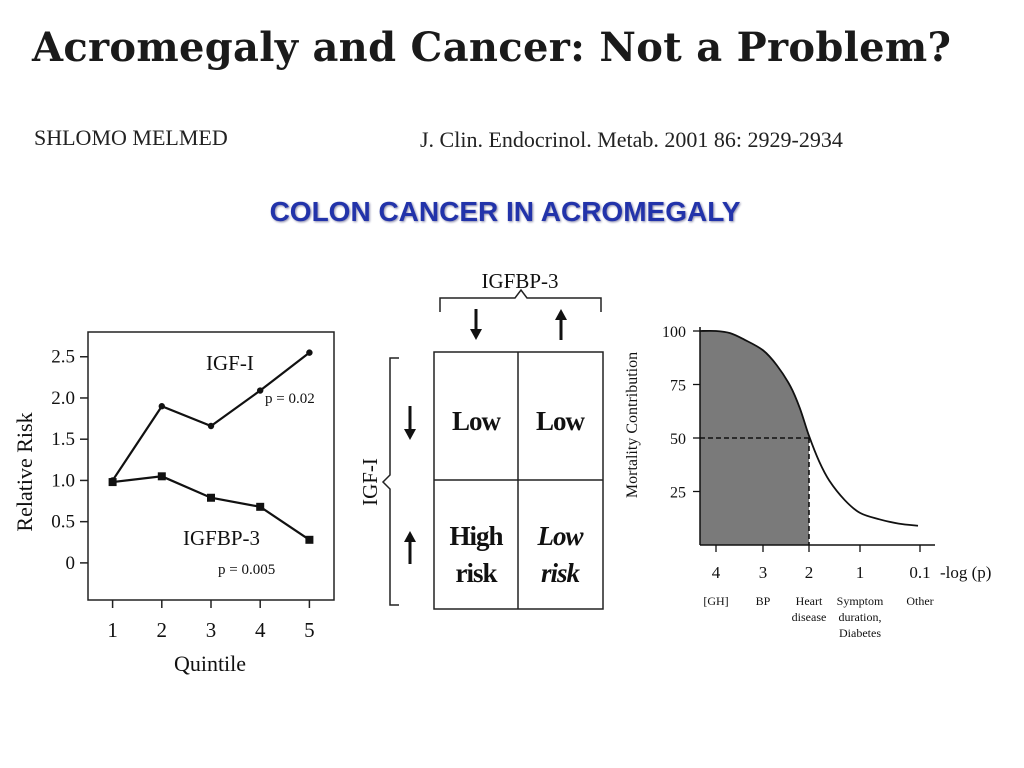 The height and width of the screenshot is (768, 1024). What do you see at coordinates (715, 601) in the screenshot?
I see `x-category-label: [GH]` at bounding box center [715, 601].